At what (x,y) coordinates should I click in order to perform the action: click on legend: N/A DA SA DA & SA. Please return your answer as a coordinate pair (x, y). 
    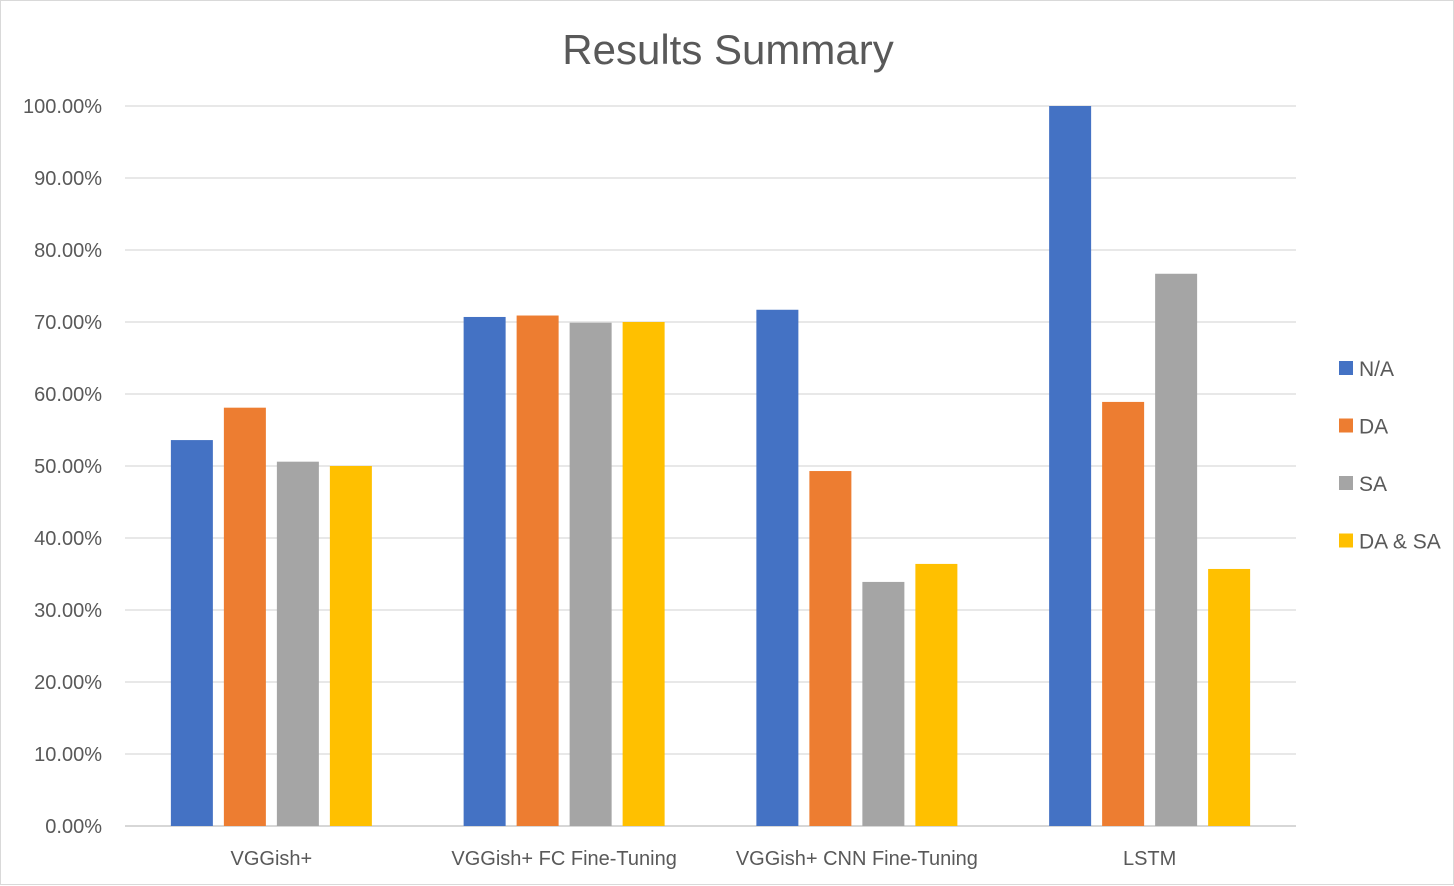
    Looking at the image, I should click on (1390, 456).